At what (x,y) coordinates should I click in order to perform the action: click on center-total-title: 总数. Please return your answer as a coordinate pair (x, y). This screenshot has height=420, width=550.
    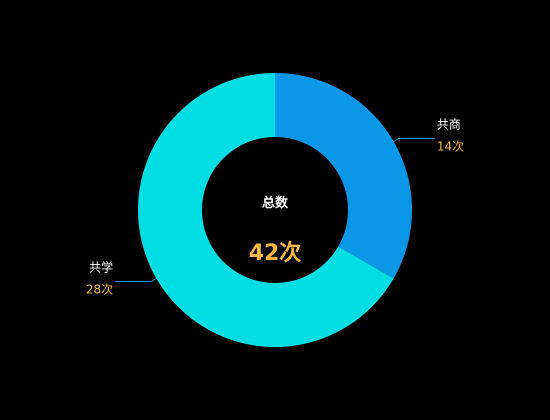
    Looking at the image, I should click on (275, 203).